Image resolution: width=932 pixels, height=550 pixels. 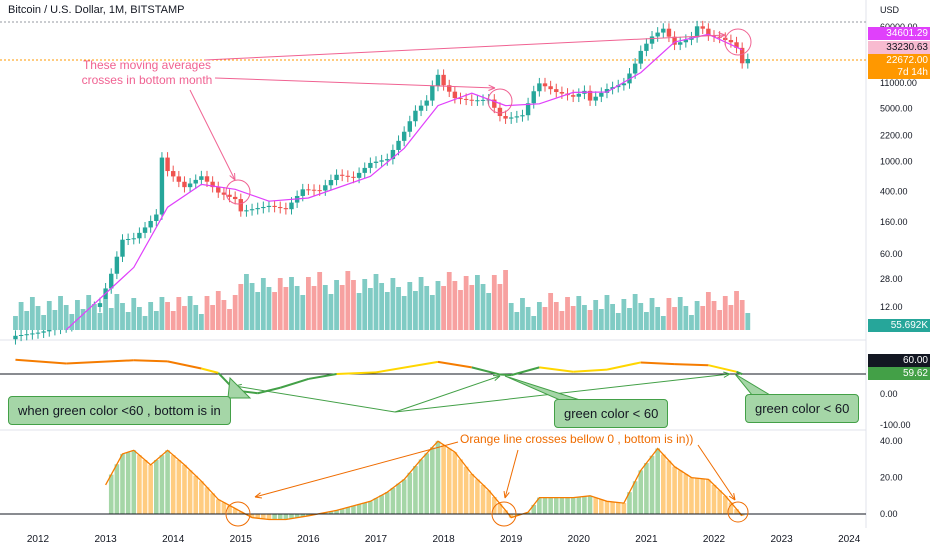 What do you see at coordinates (732, 497) in the screenshot?
I see `orange-arrow-head` at bounding box center [732, 497].